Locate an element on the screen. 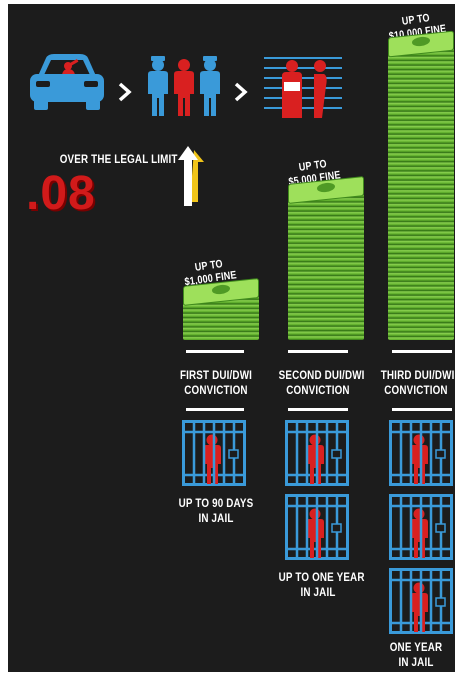  legal-limit-value: .08 is located at coordinates (61, 193).